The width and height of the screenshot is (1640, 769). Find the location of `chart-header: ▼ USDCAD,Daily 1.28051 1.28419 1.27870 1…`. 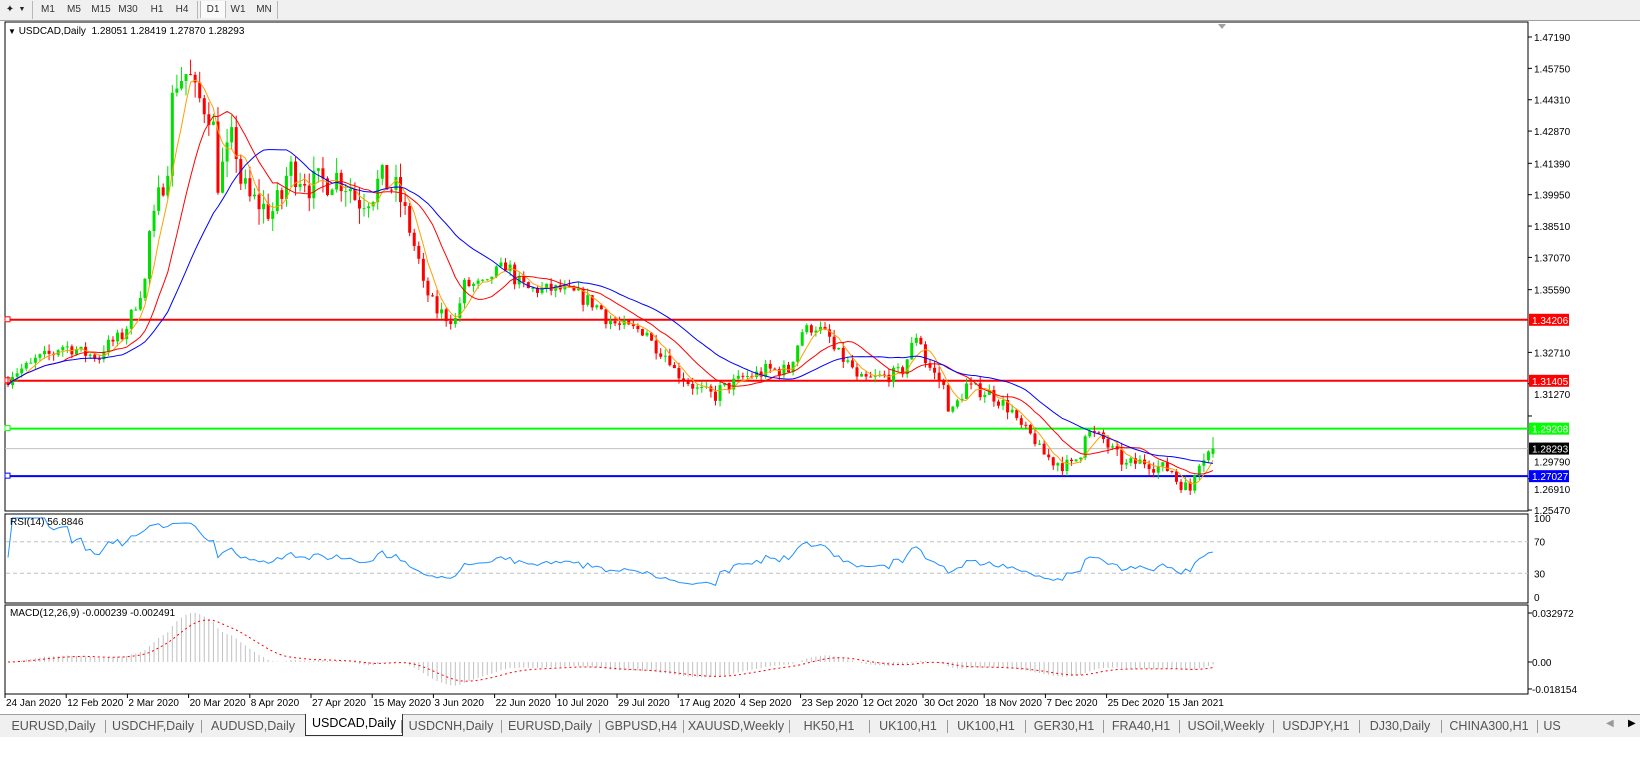

chart-header: ▼ USDCAD,Daily 1.28051 1.28419 1.27870 1… is located at coordinates (126, 31).